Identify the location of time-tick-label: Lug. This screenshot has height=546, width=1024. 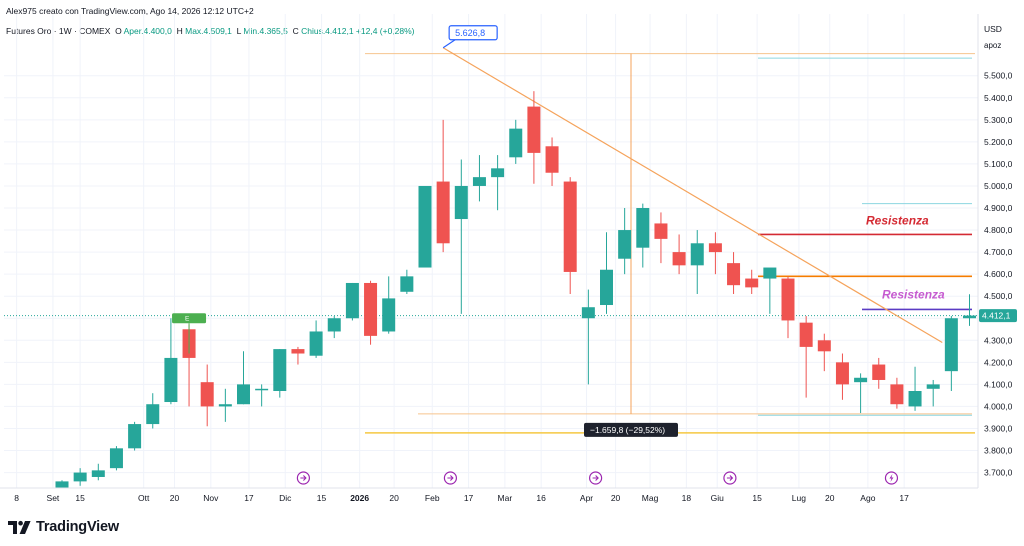
(799, 498).